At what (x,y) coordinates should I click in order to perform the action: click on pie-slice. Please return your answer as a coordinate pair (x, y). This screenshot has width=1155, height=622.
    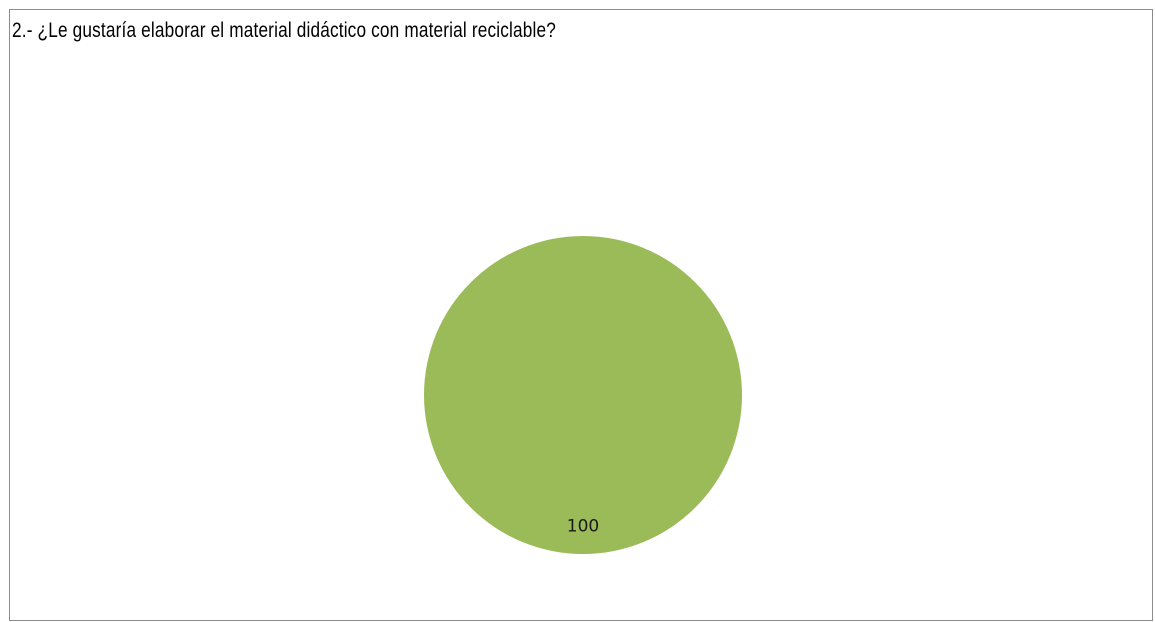
    Looking at the image, I should click on (583, 395).